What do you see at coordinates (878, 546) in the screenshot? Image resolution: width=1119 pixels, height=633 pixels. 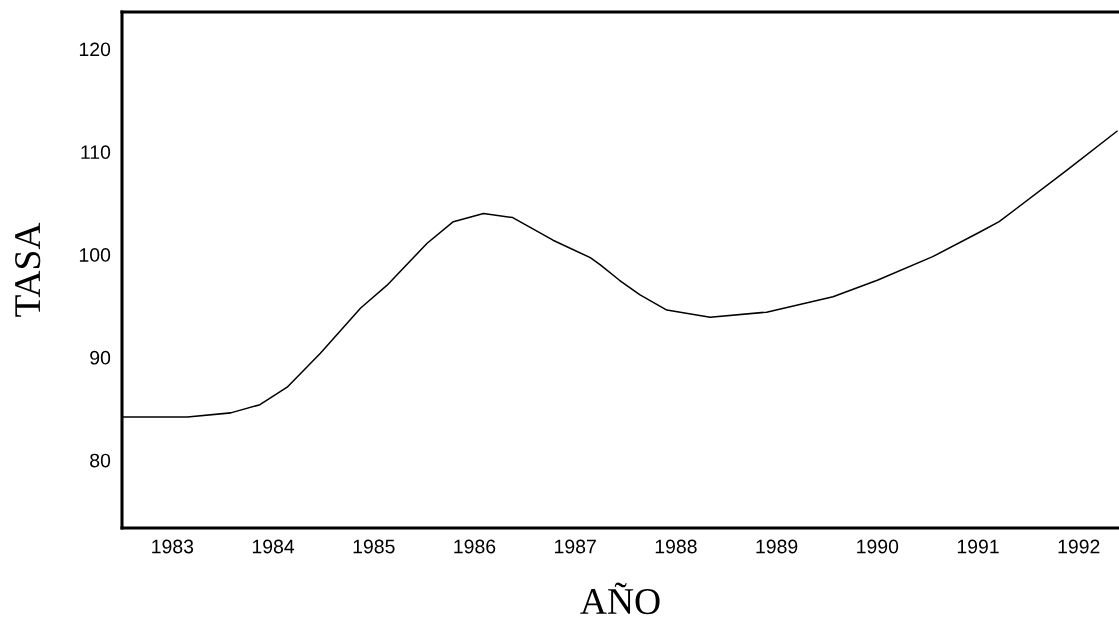 I see `x-tick-label: 1990` at bounding box center [878, 546].